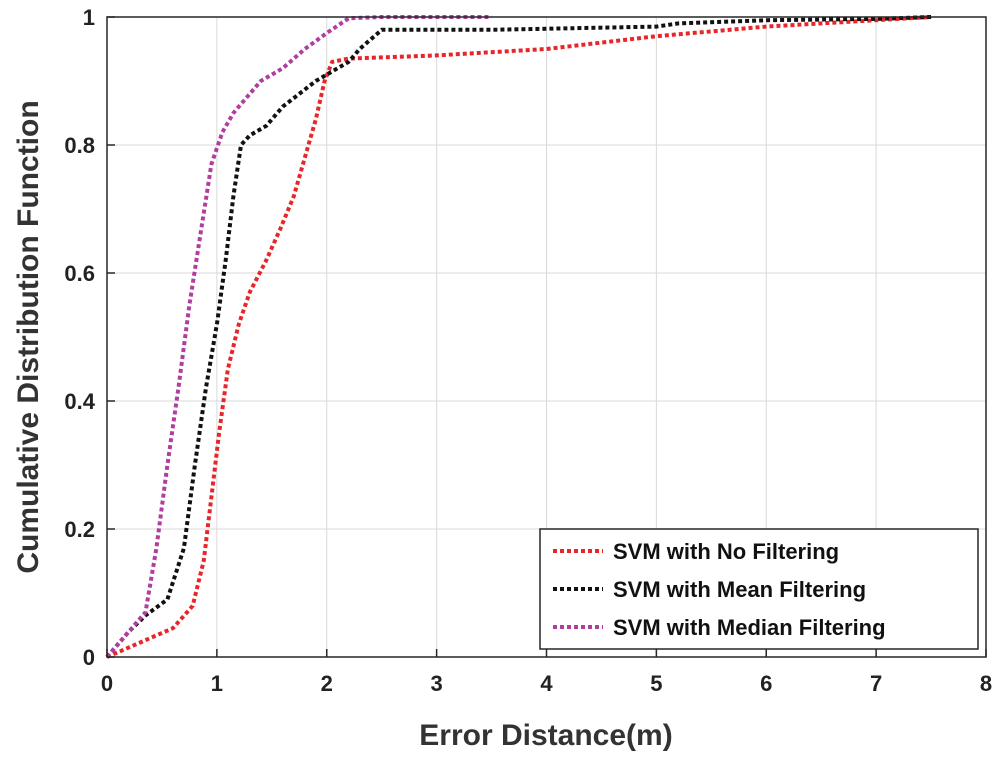 This screenshot has height=762, width=1001. What do you see at coordinates (79, 401) in the screenshot?
I see `y-tick-label: 0.4` at bounding box center [79, 401].